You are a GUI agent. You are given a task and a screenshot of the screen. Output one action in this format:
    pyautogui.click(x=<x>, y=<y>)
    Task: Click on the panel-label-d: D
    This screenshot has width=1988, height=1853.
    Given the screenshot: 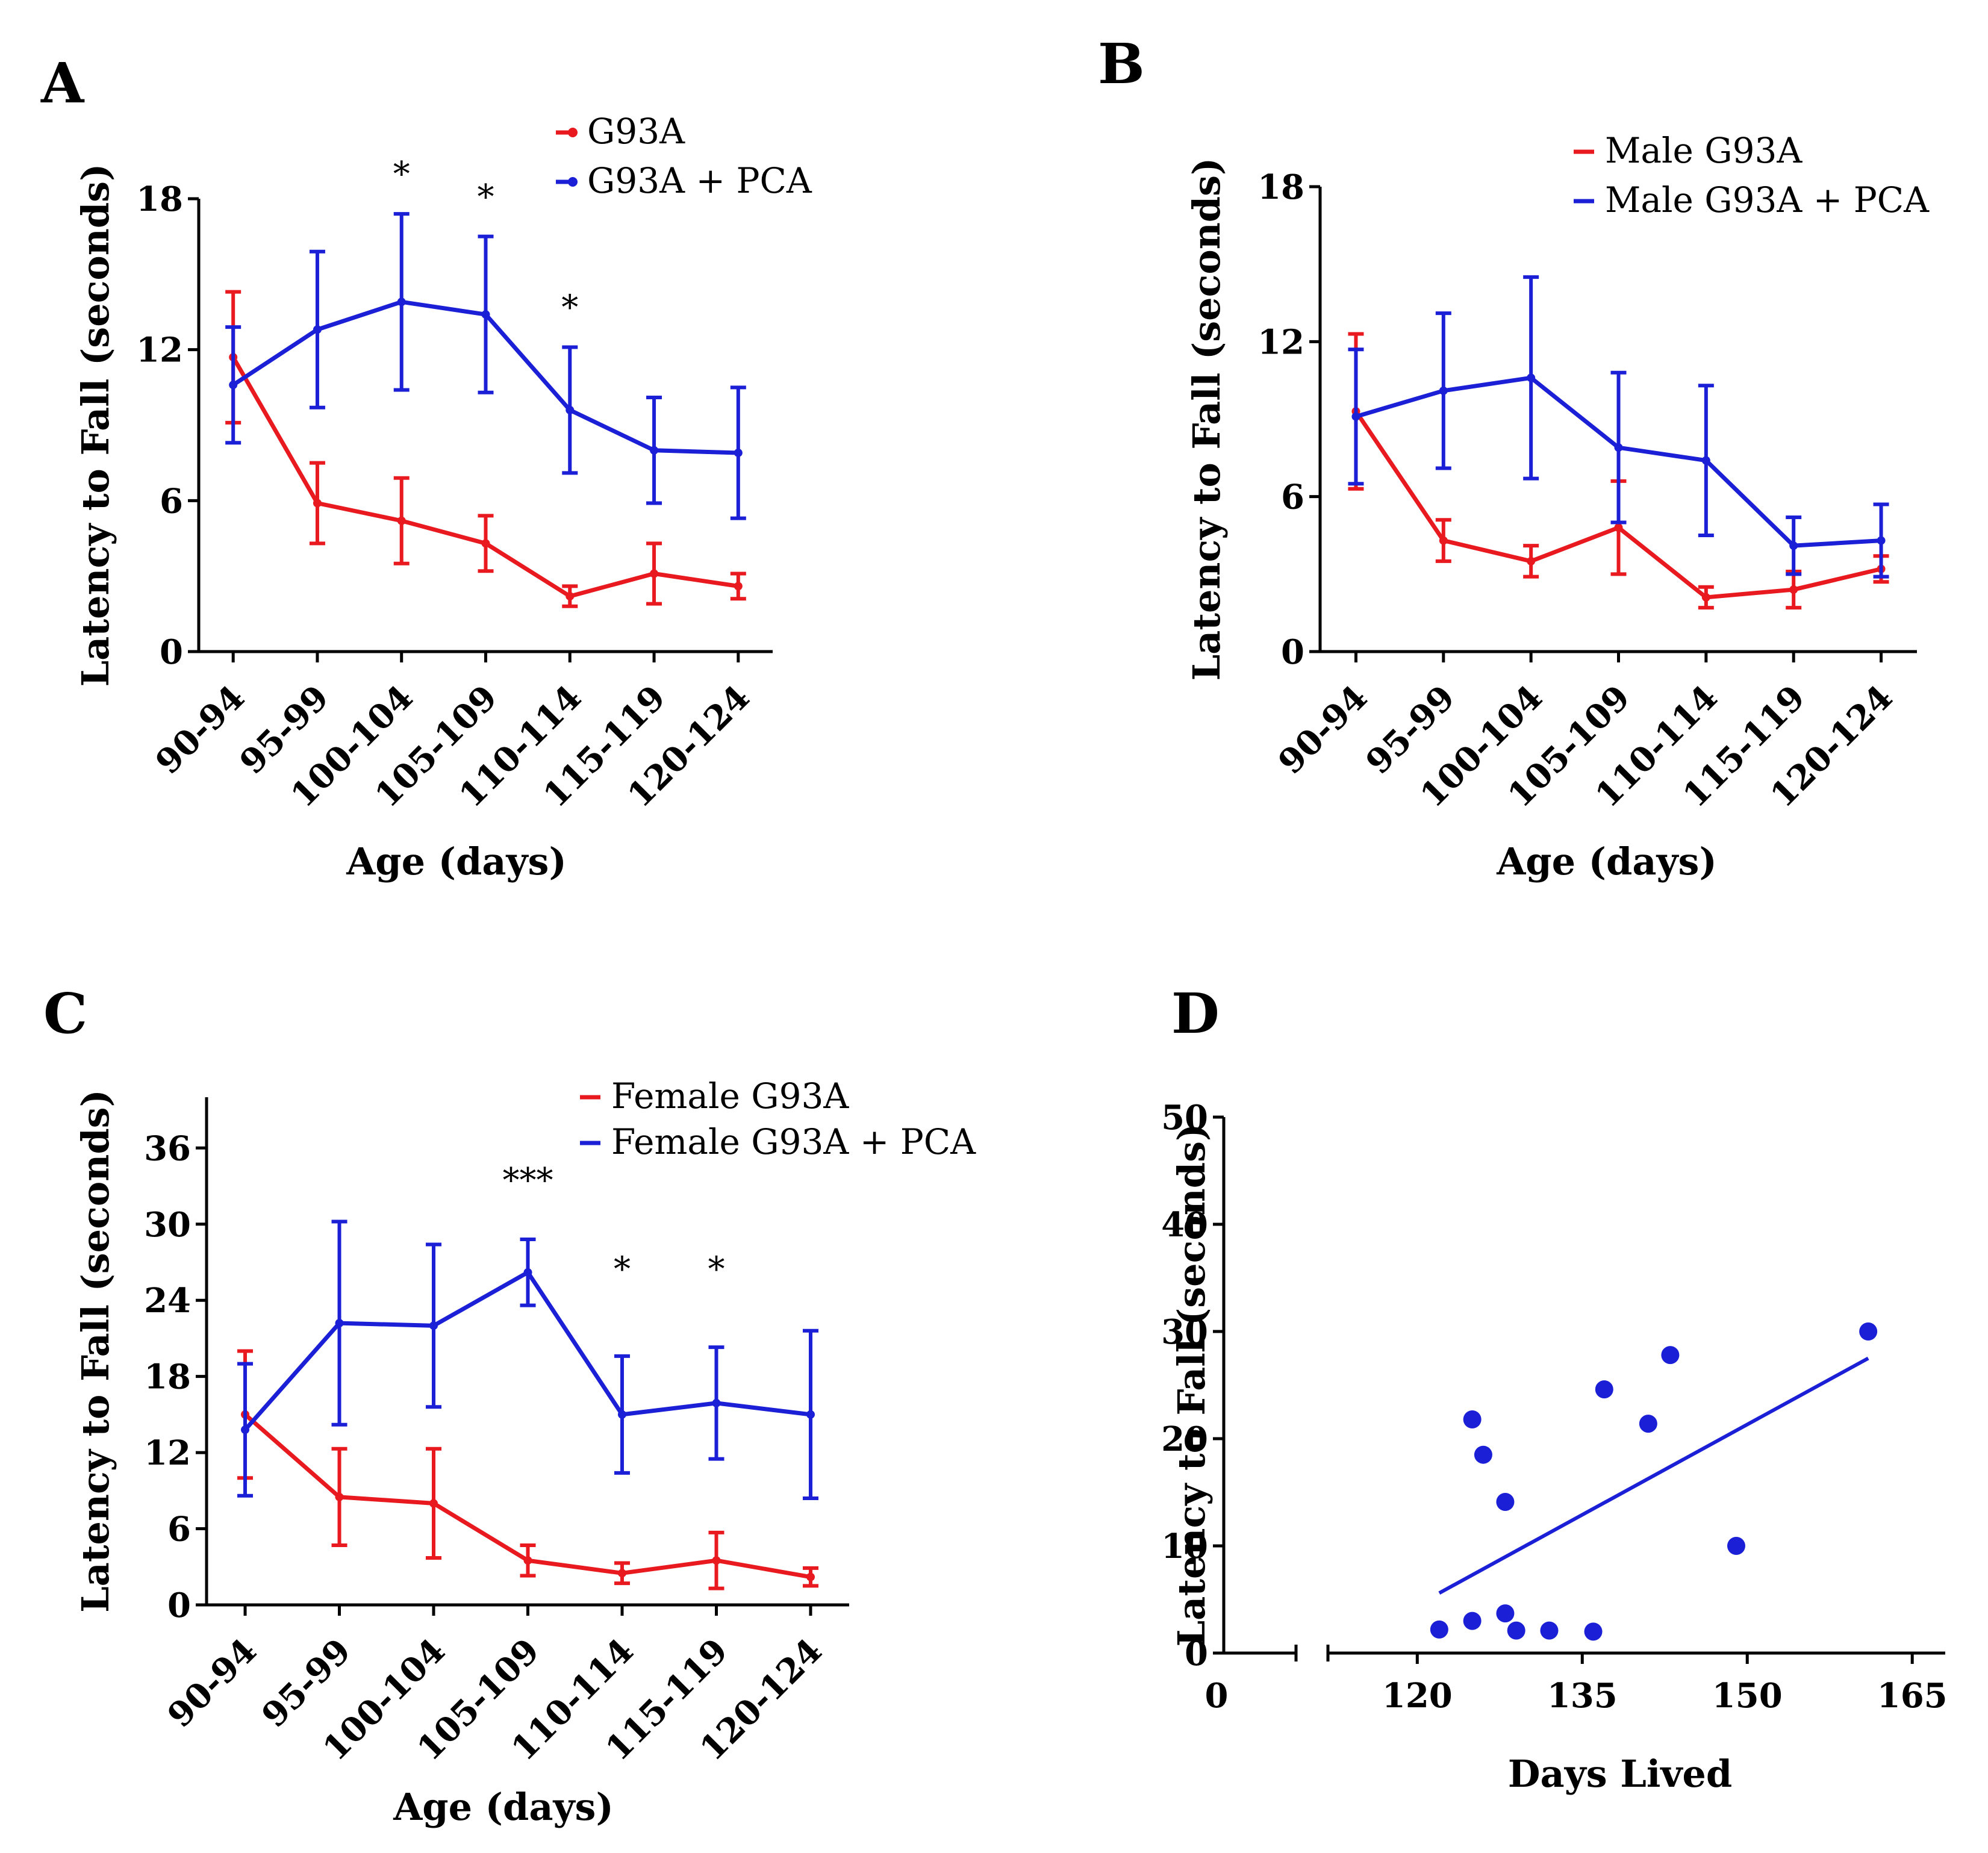 What is the action you would take?
    pyautogui.click(x=1195, y=1013)
    